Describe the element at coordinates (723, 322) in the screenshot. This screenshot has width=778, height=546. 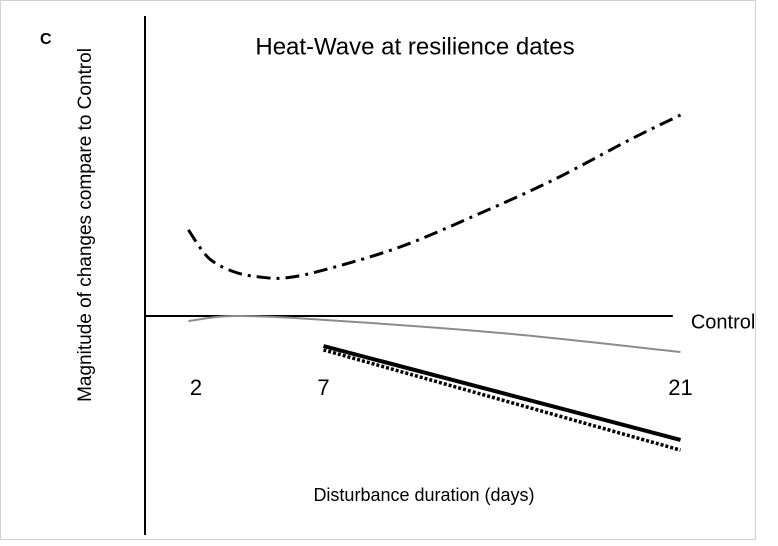
I see `control-label: Control` at that location.